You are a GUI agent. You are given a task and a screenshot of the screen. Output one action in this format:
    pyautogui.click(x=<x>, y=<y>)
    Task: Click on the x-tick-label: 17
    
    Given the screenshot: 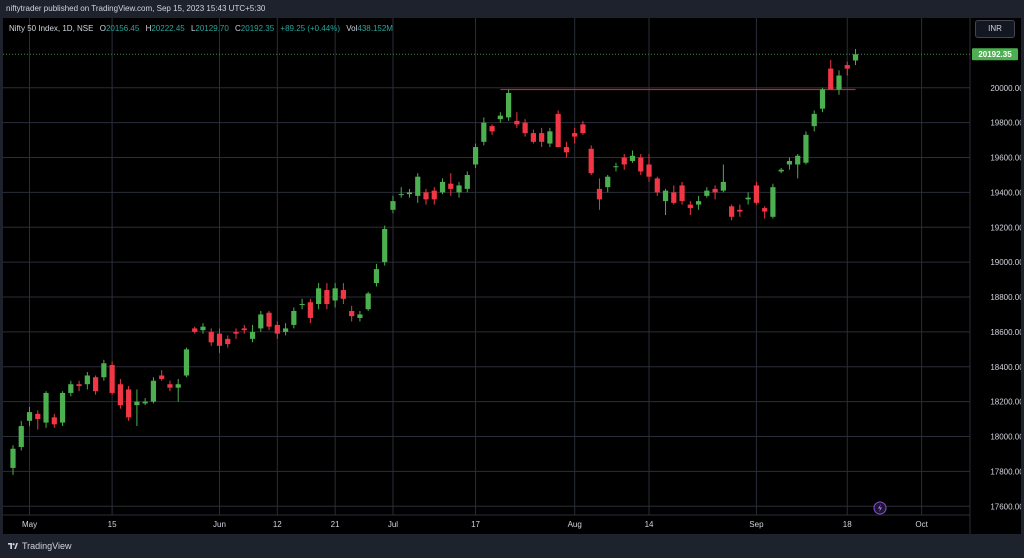 What is the action you would take?
    pyautogui.click(x=475, y=524)
    